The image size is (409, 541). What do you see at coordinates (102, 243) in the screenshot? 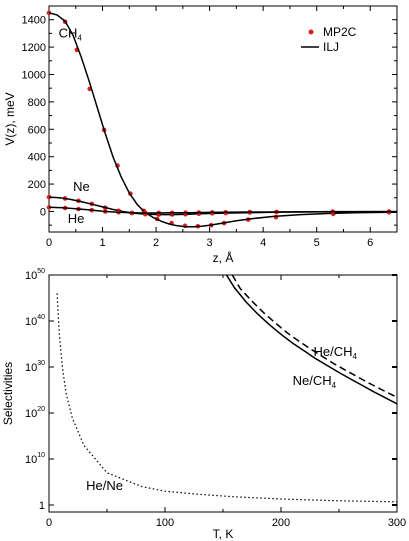
I see `x-tick-label: 1` at bounding box center [102, 243].